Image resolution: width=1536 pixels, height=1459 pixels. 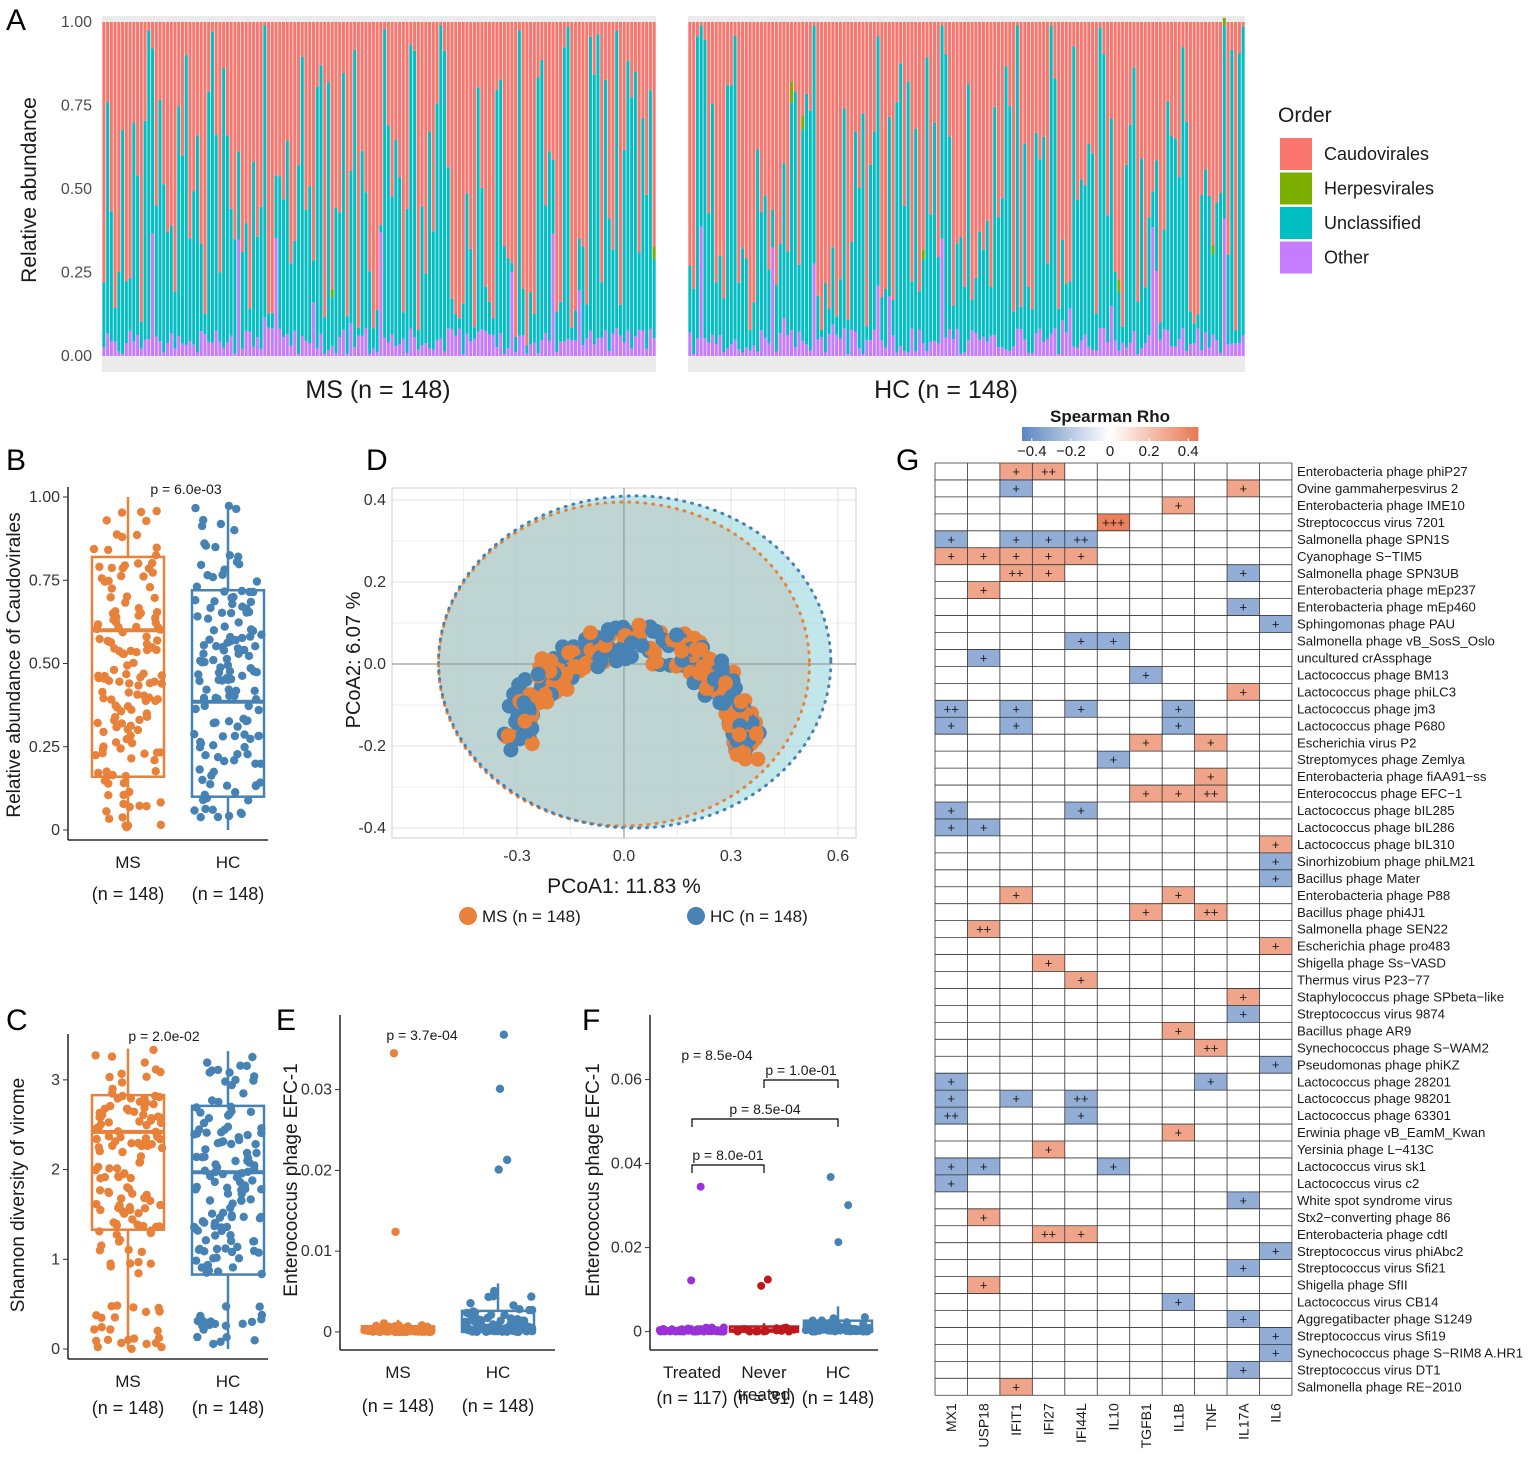 What do you see at coordinates (764, 1398) in the screenshot?
I see `n-label: (n = 31)` at bounding box center [764, 1398].